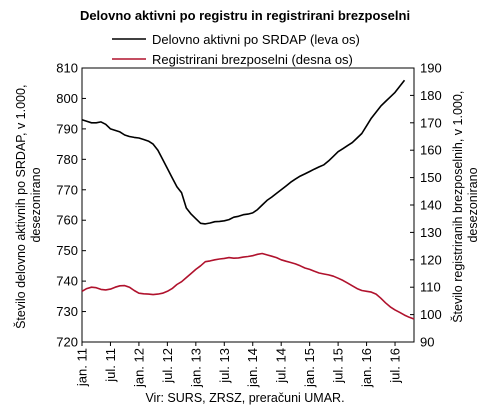  Describe the element at coordinates (431, 122) in the screenshot. I see `right-tick-label: 170` at that location.